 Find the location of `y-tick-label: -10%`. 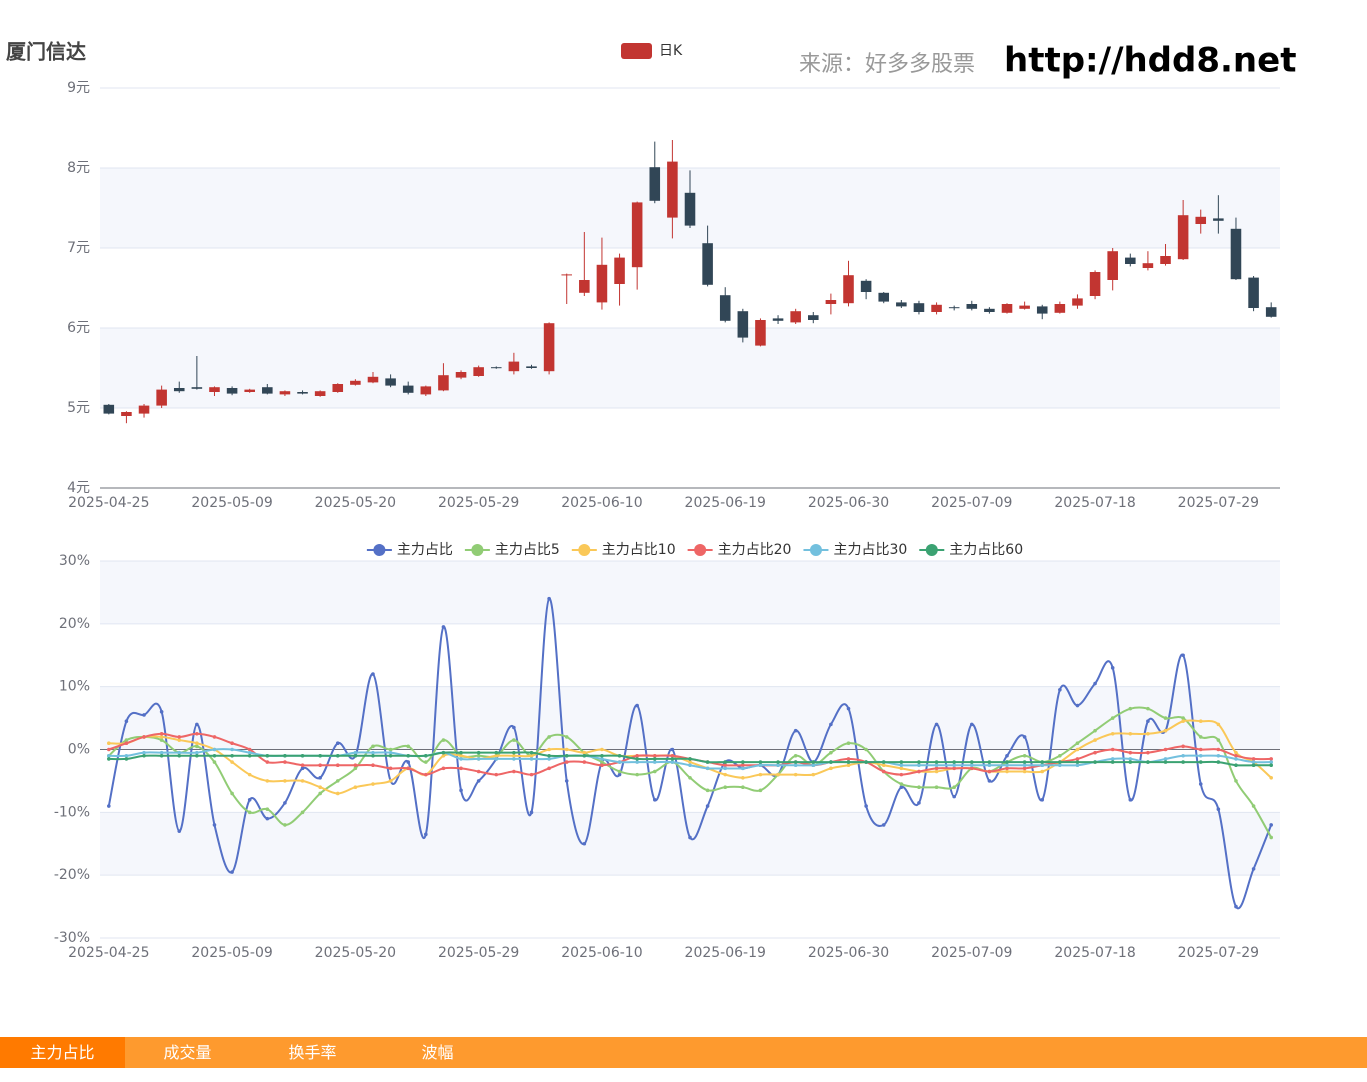

y-tick-label: -10% is located at coordinates (72, 812).